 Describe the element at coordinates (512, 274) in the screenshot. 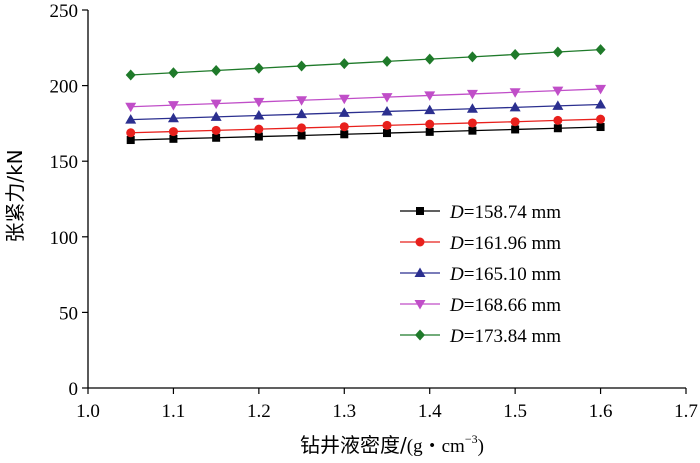

I see `legend-series-name: =165.10 mm` at that location.